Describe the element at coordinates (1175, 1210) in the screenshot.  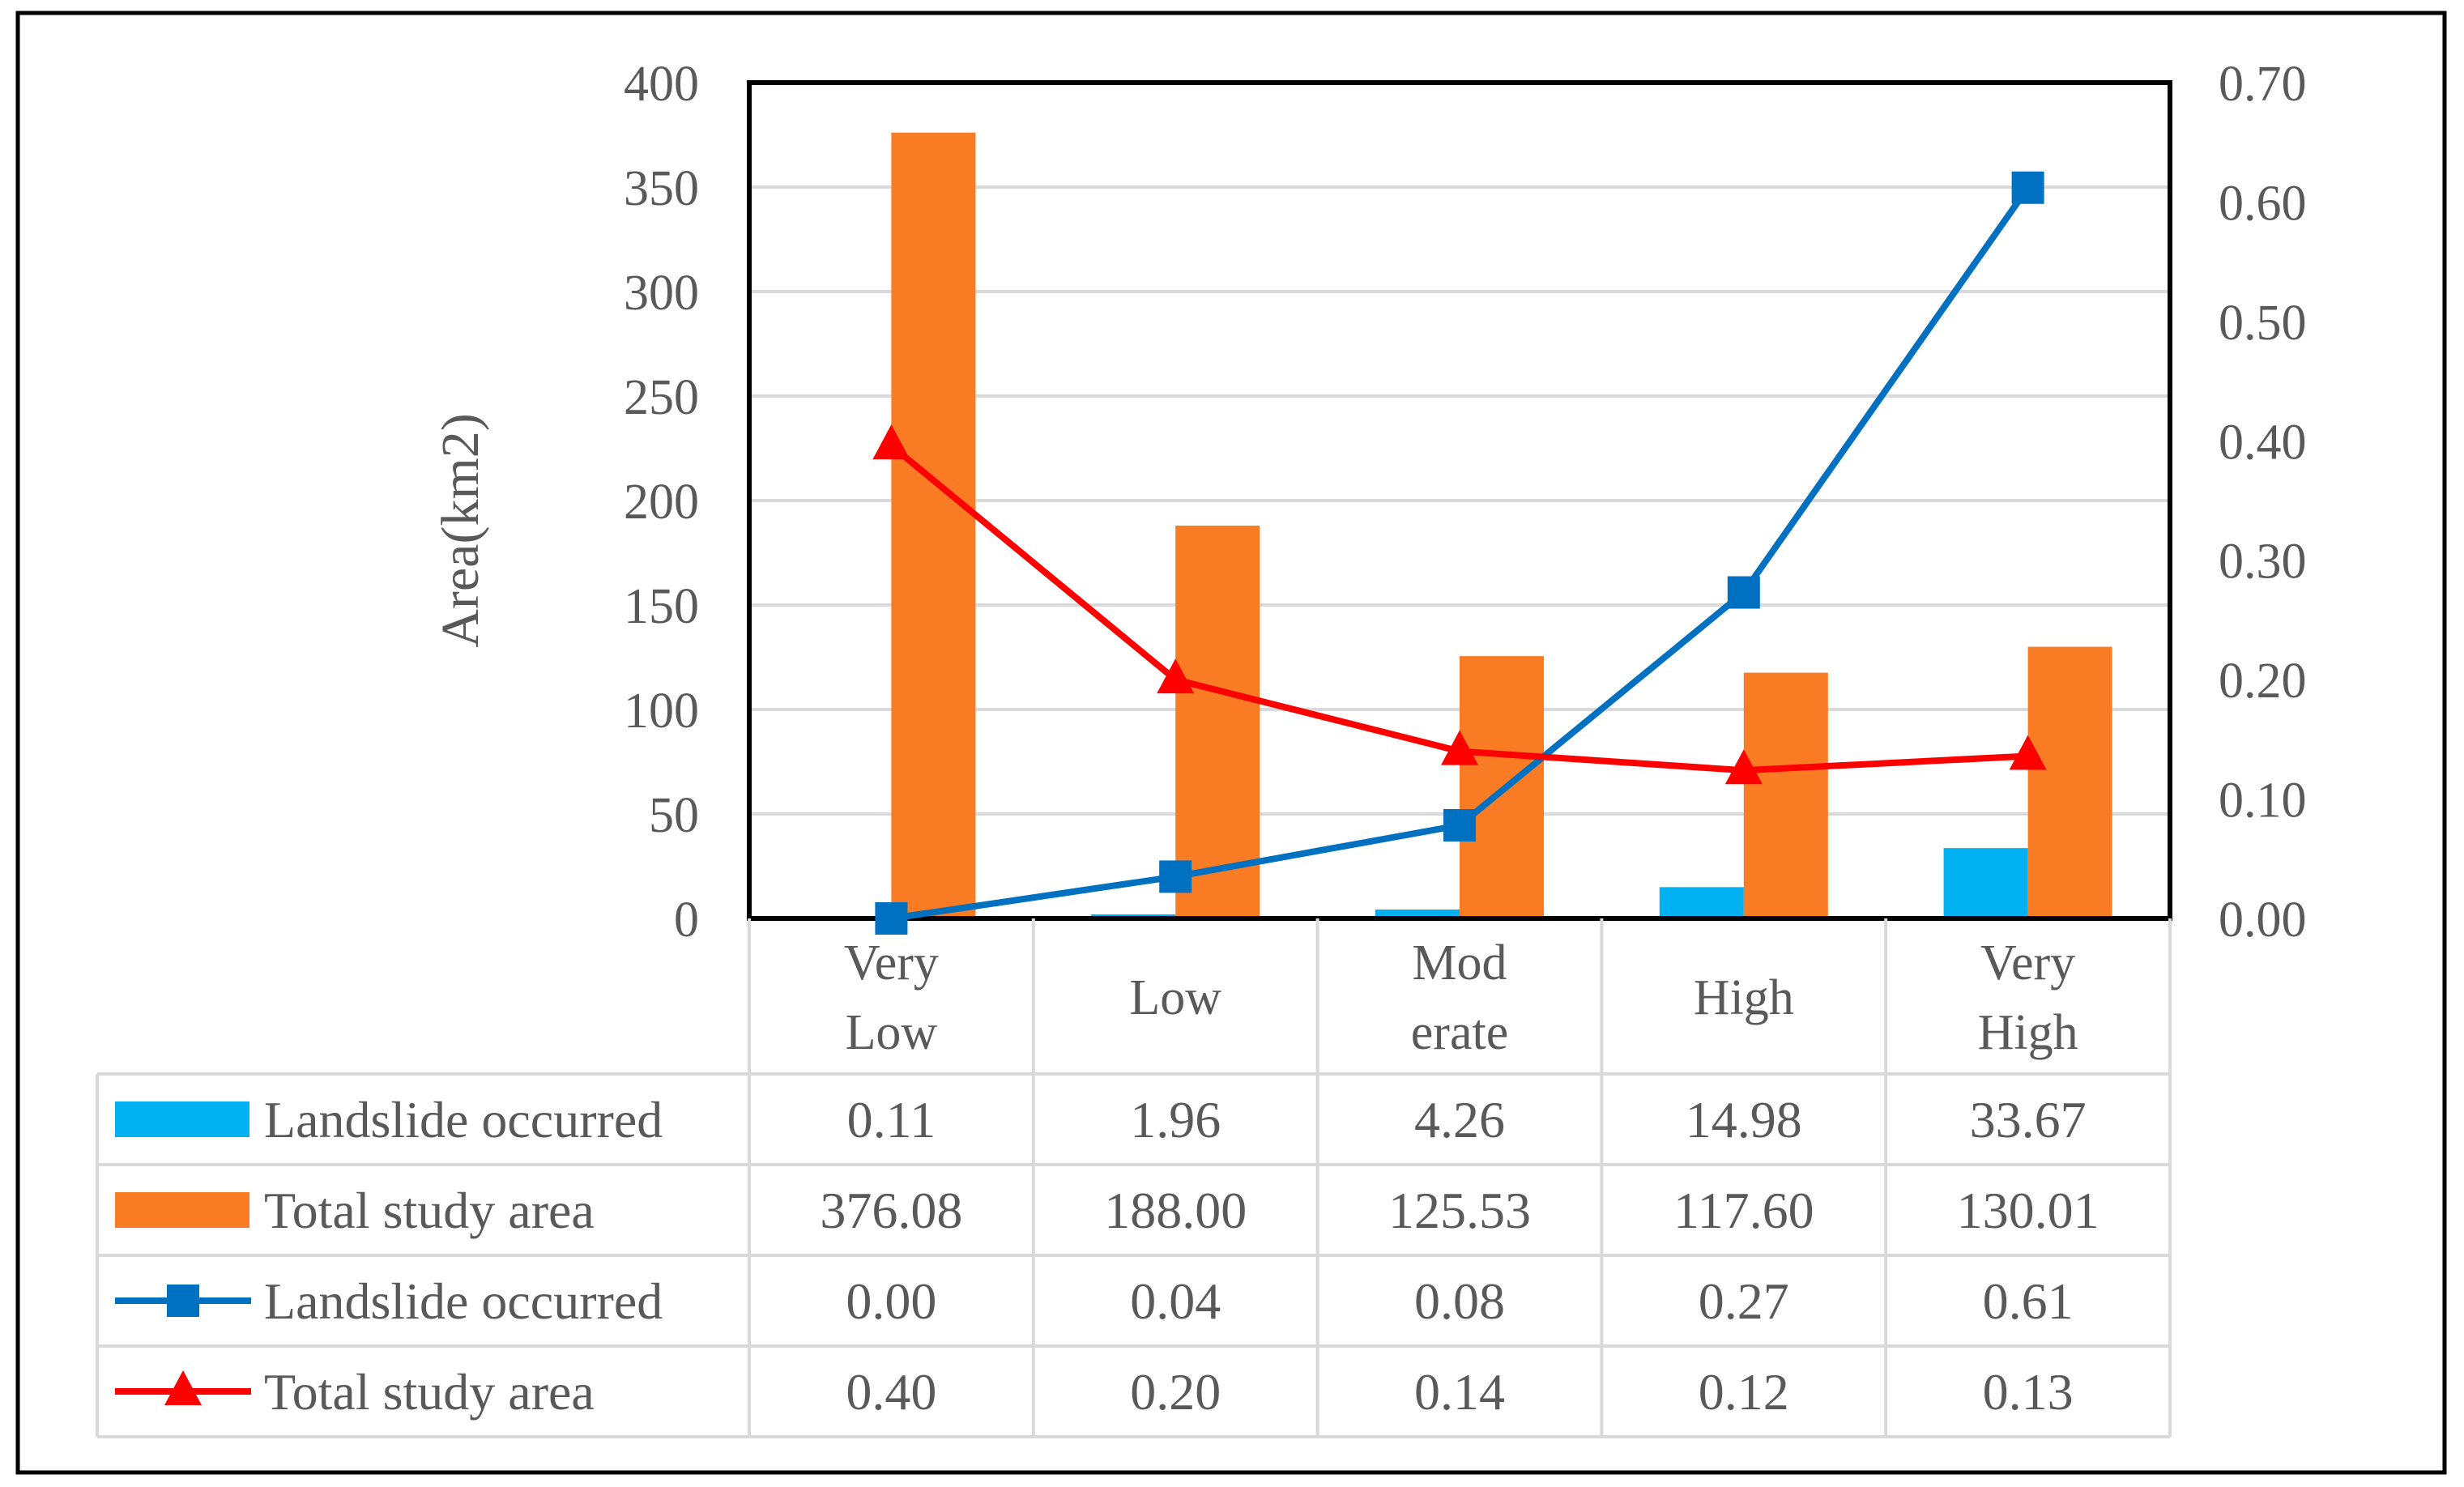
I see `table-cell-value: 188.00` at that location.